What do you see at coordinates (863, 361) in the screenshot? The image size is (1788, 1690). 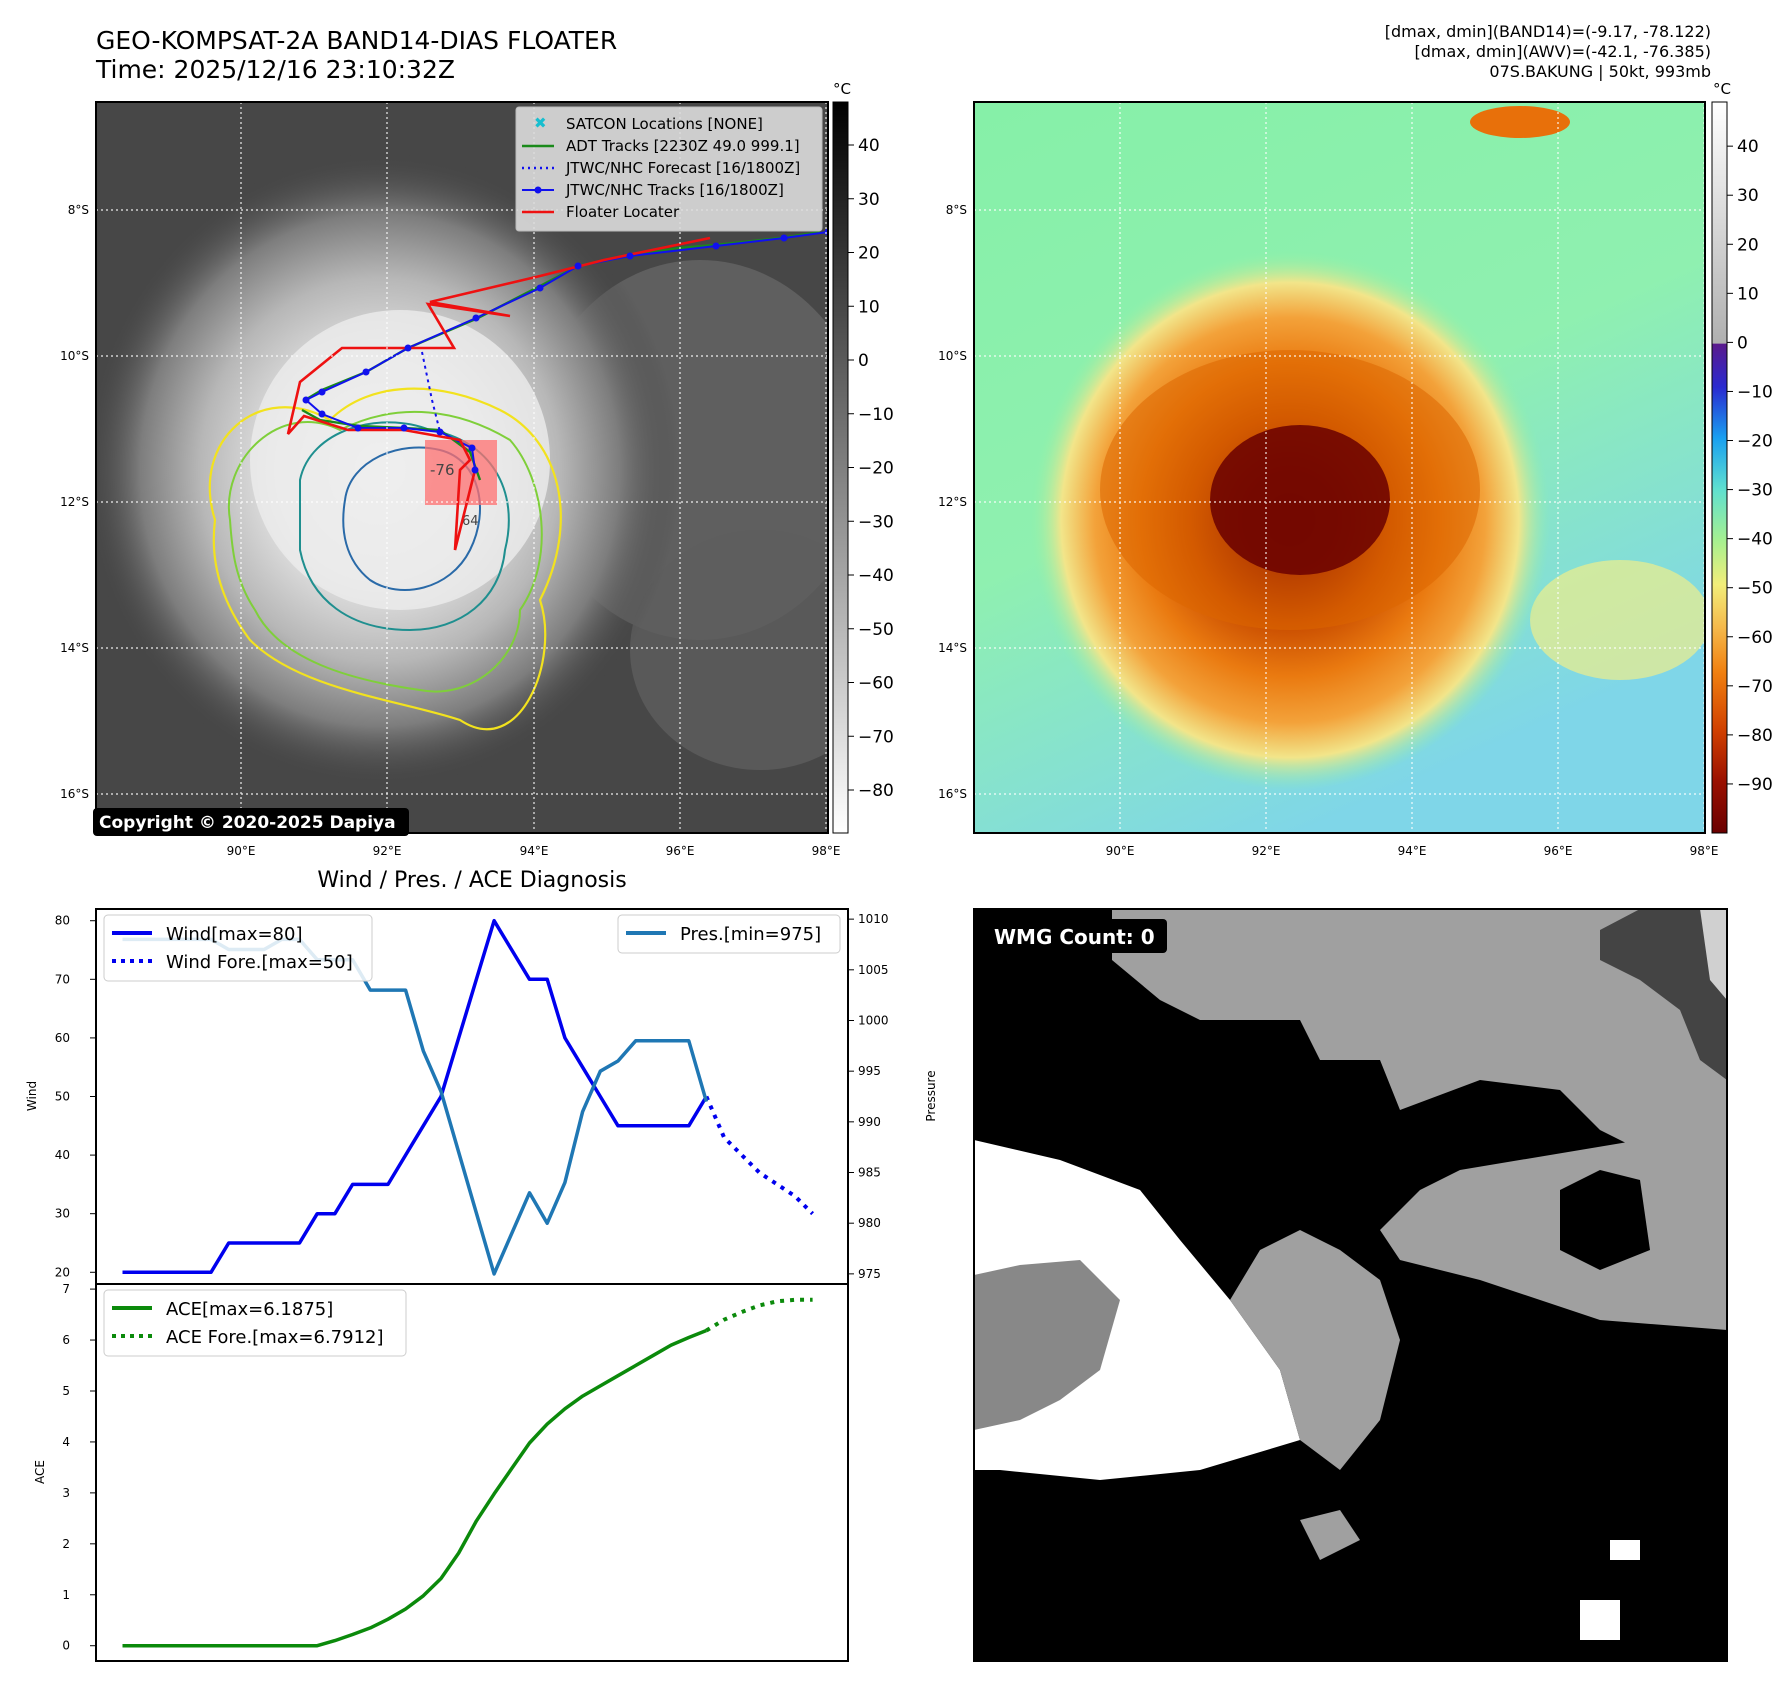 I see `colorbar-gray-tick: 0` at bounding box center [863, 361].